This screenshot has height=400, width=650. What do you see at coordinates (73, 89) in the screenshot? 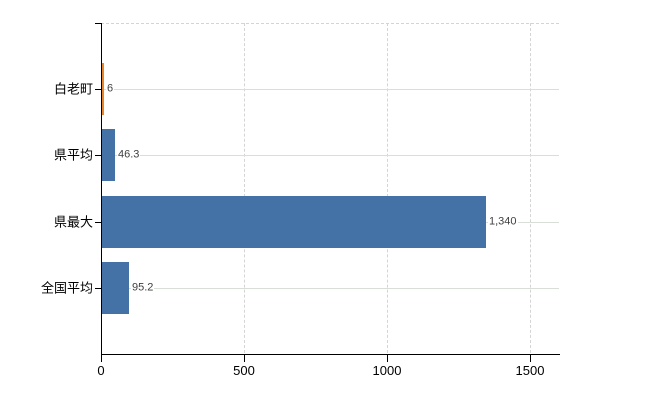
I see `category-label: 白老町` at bounding box center [73, 89].